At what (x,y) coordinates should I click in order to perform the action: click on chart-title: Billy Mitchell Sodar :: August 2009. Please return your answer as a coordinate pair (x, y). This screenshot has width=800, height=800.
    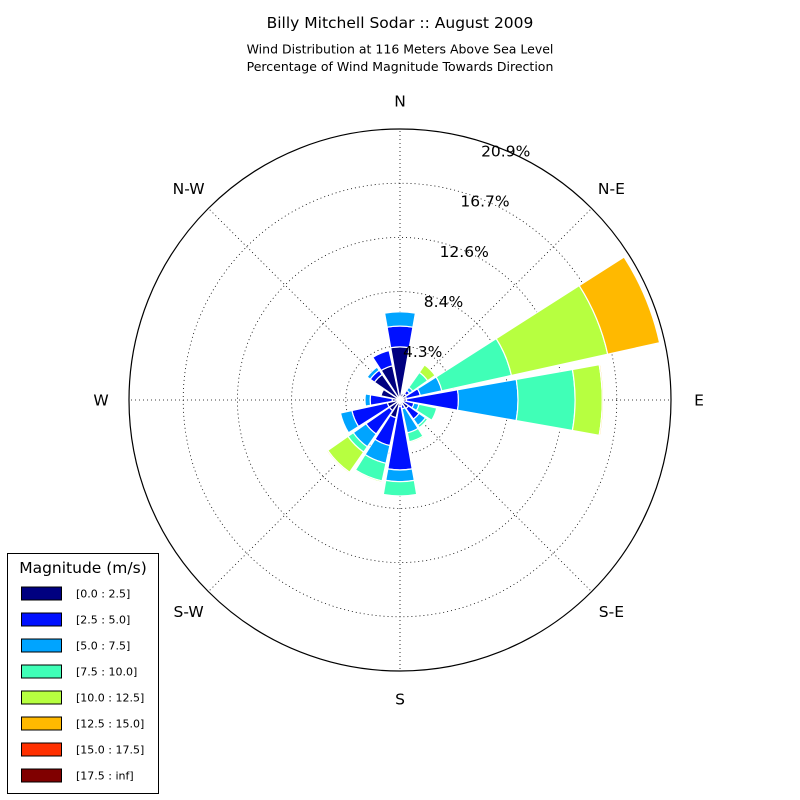
    Looking at the image, I should click on (400, 23).